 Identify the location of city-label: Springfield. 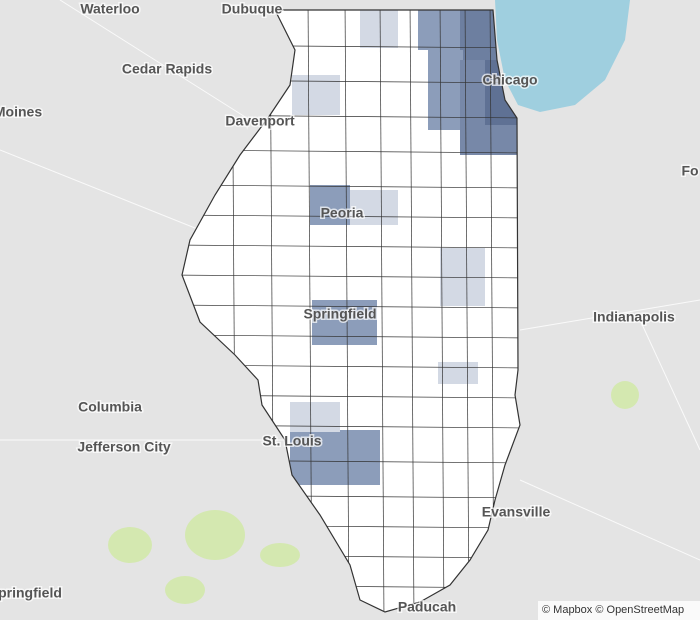
(339, 314).